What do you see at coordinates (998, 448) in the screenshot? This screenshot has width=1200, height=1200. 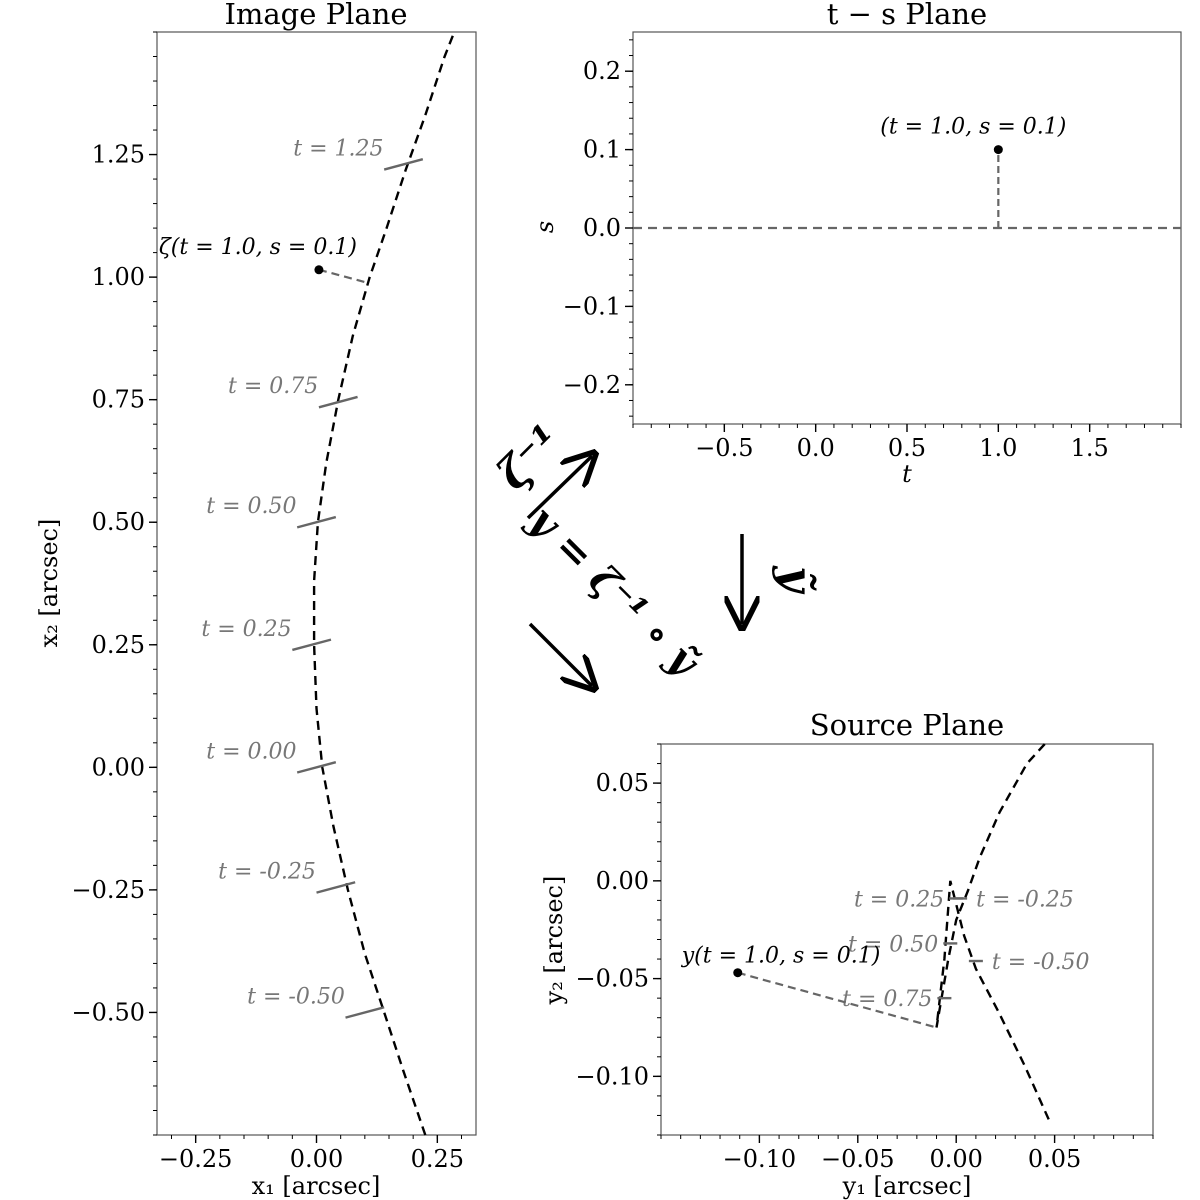 I see `x-tick-label: 1.0` at bounding box center [998, 448].